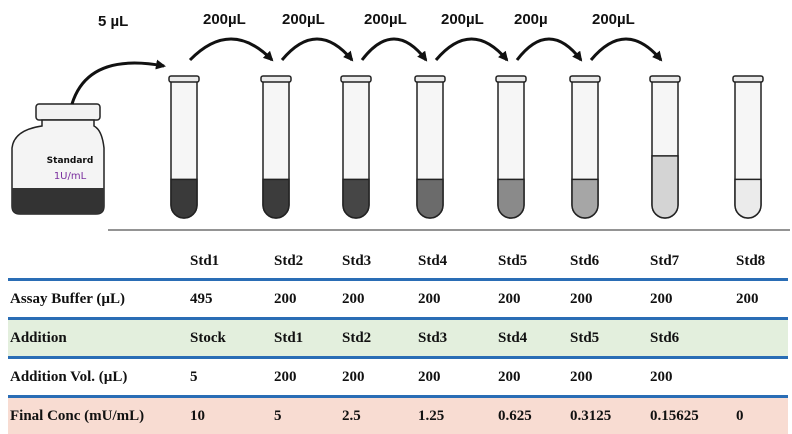  Describe the element at coordinates (674, 416) in the screenshot. I see `table-cell: 0.15625` at that location.